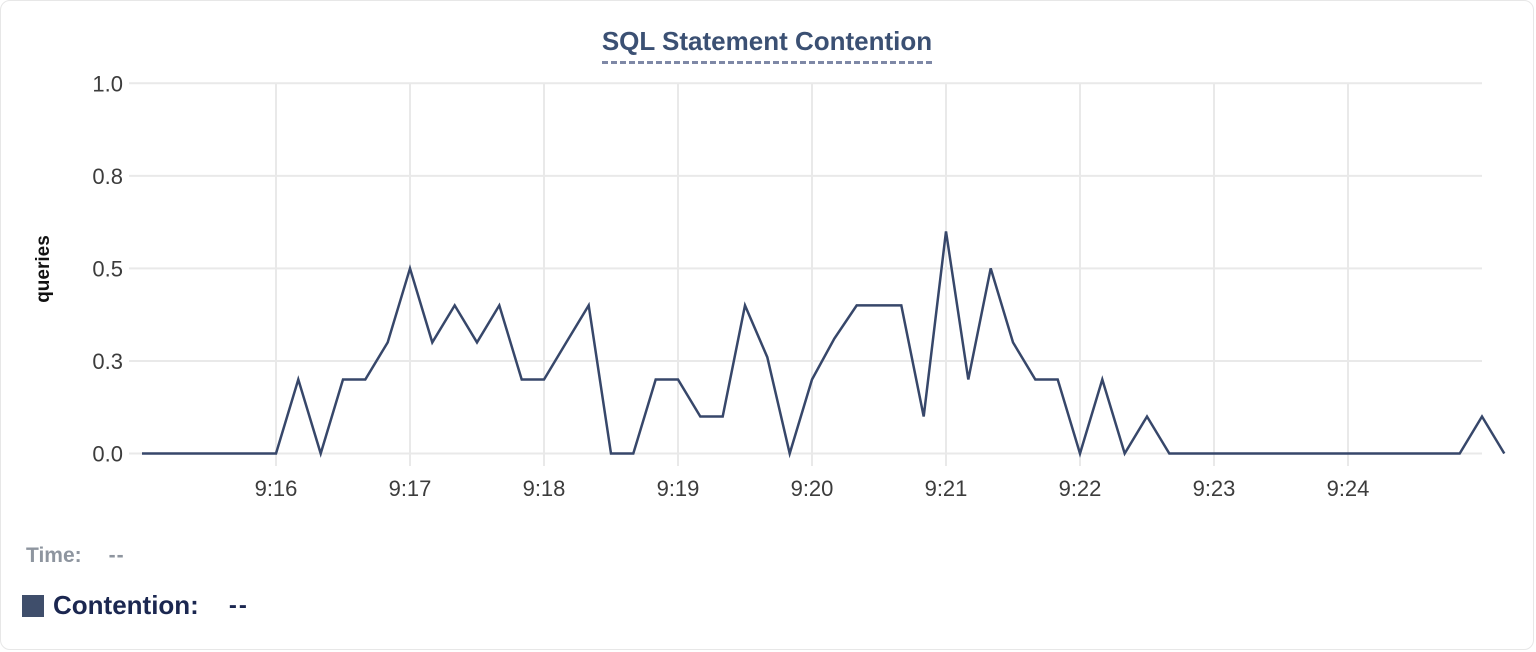  Describe the element at coordinates (126, 605) in the screenshot. I see `legend-contention-label: Contention:` at that location.